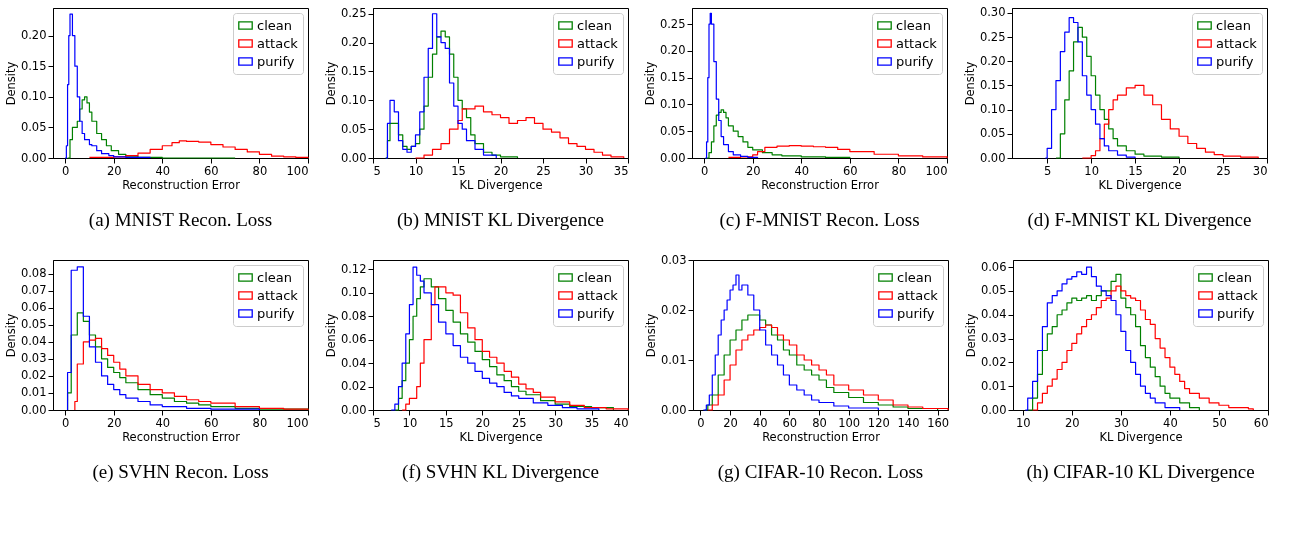  I want to click on y-tick-label: 0.04, so click(33, 341).